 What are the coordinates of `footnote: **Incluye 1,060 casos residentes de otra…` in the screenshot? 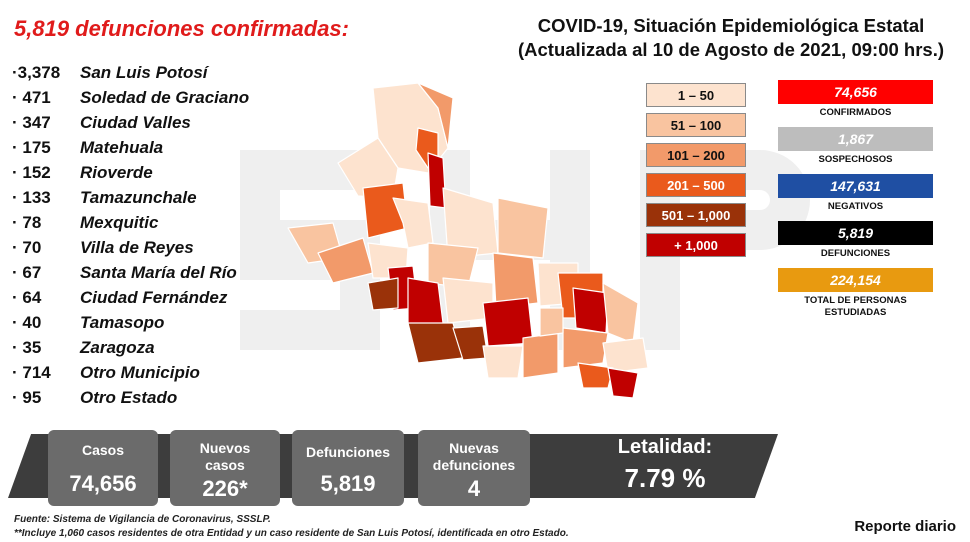 It's located at (291, 533).